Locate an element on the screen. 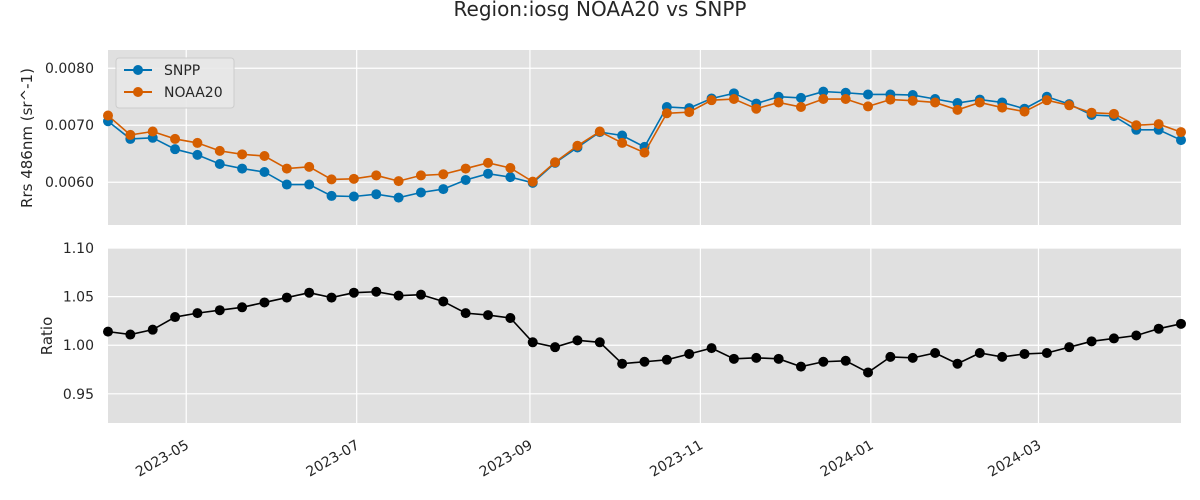 This screenshot has height=500, width=1200. top-y-axis-label: Rrs 486nm (sr^-1) is located at coordinates (27, 138).